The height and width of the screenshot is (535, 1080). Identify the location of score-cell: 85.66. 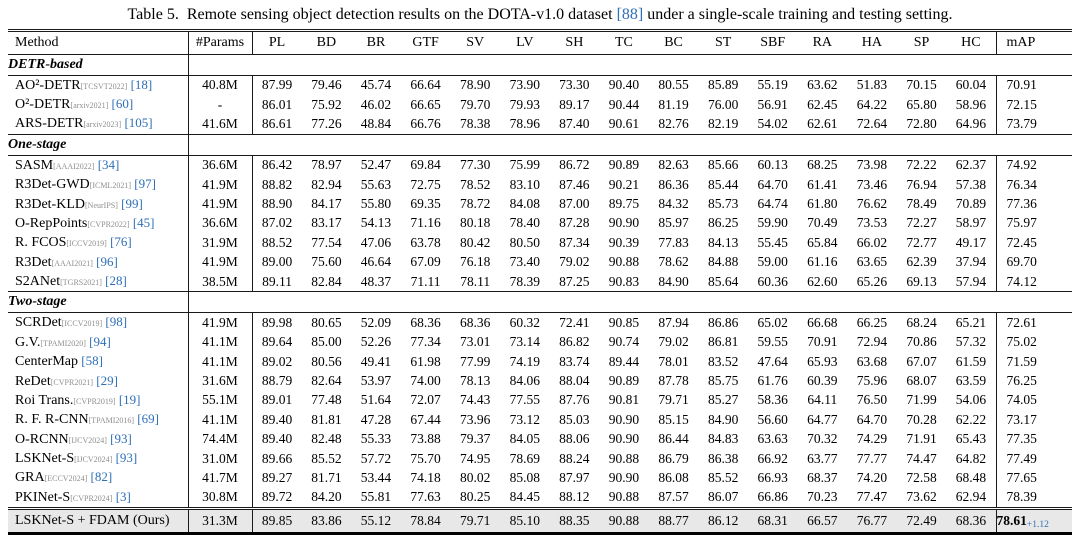
(723, 165).